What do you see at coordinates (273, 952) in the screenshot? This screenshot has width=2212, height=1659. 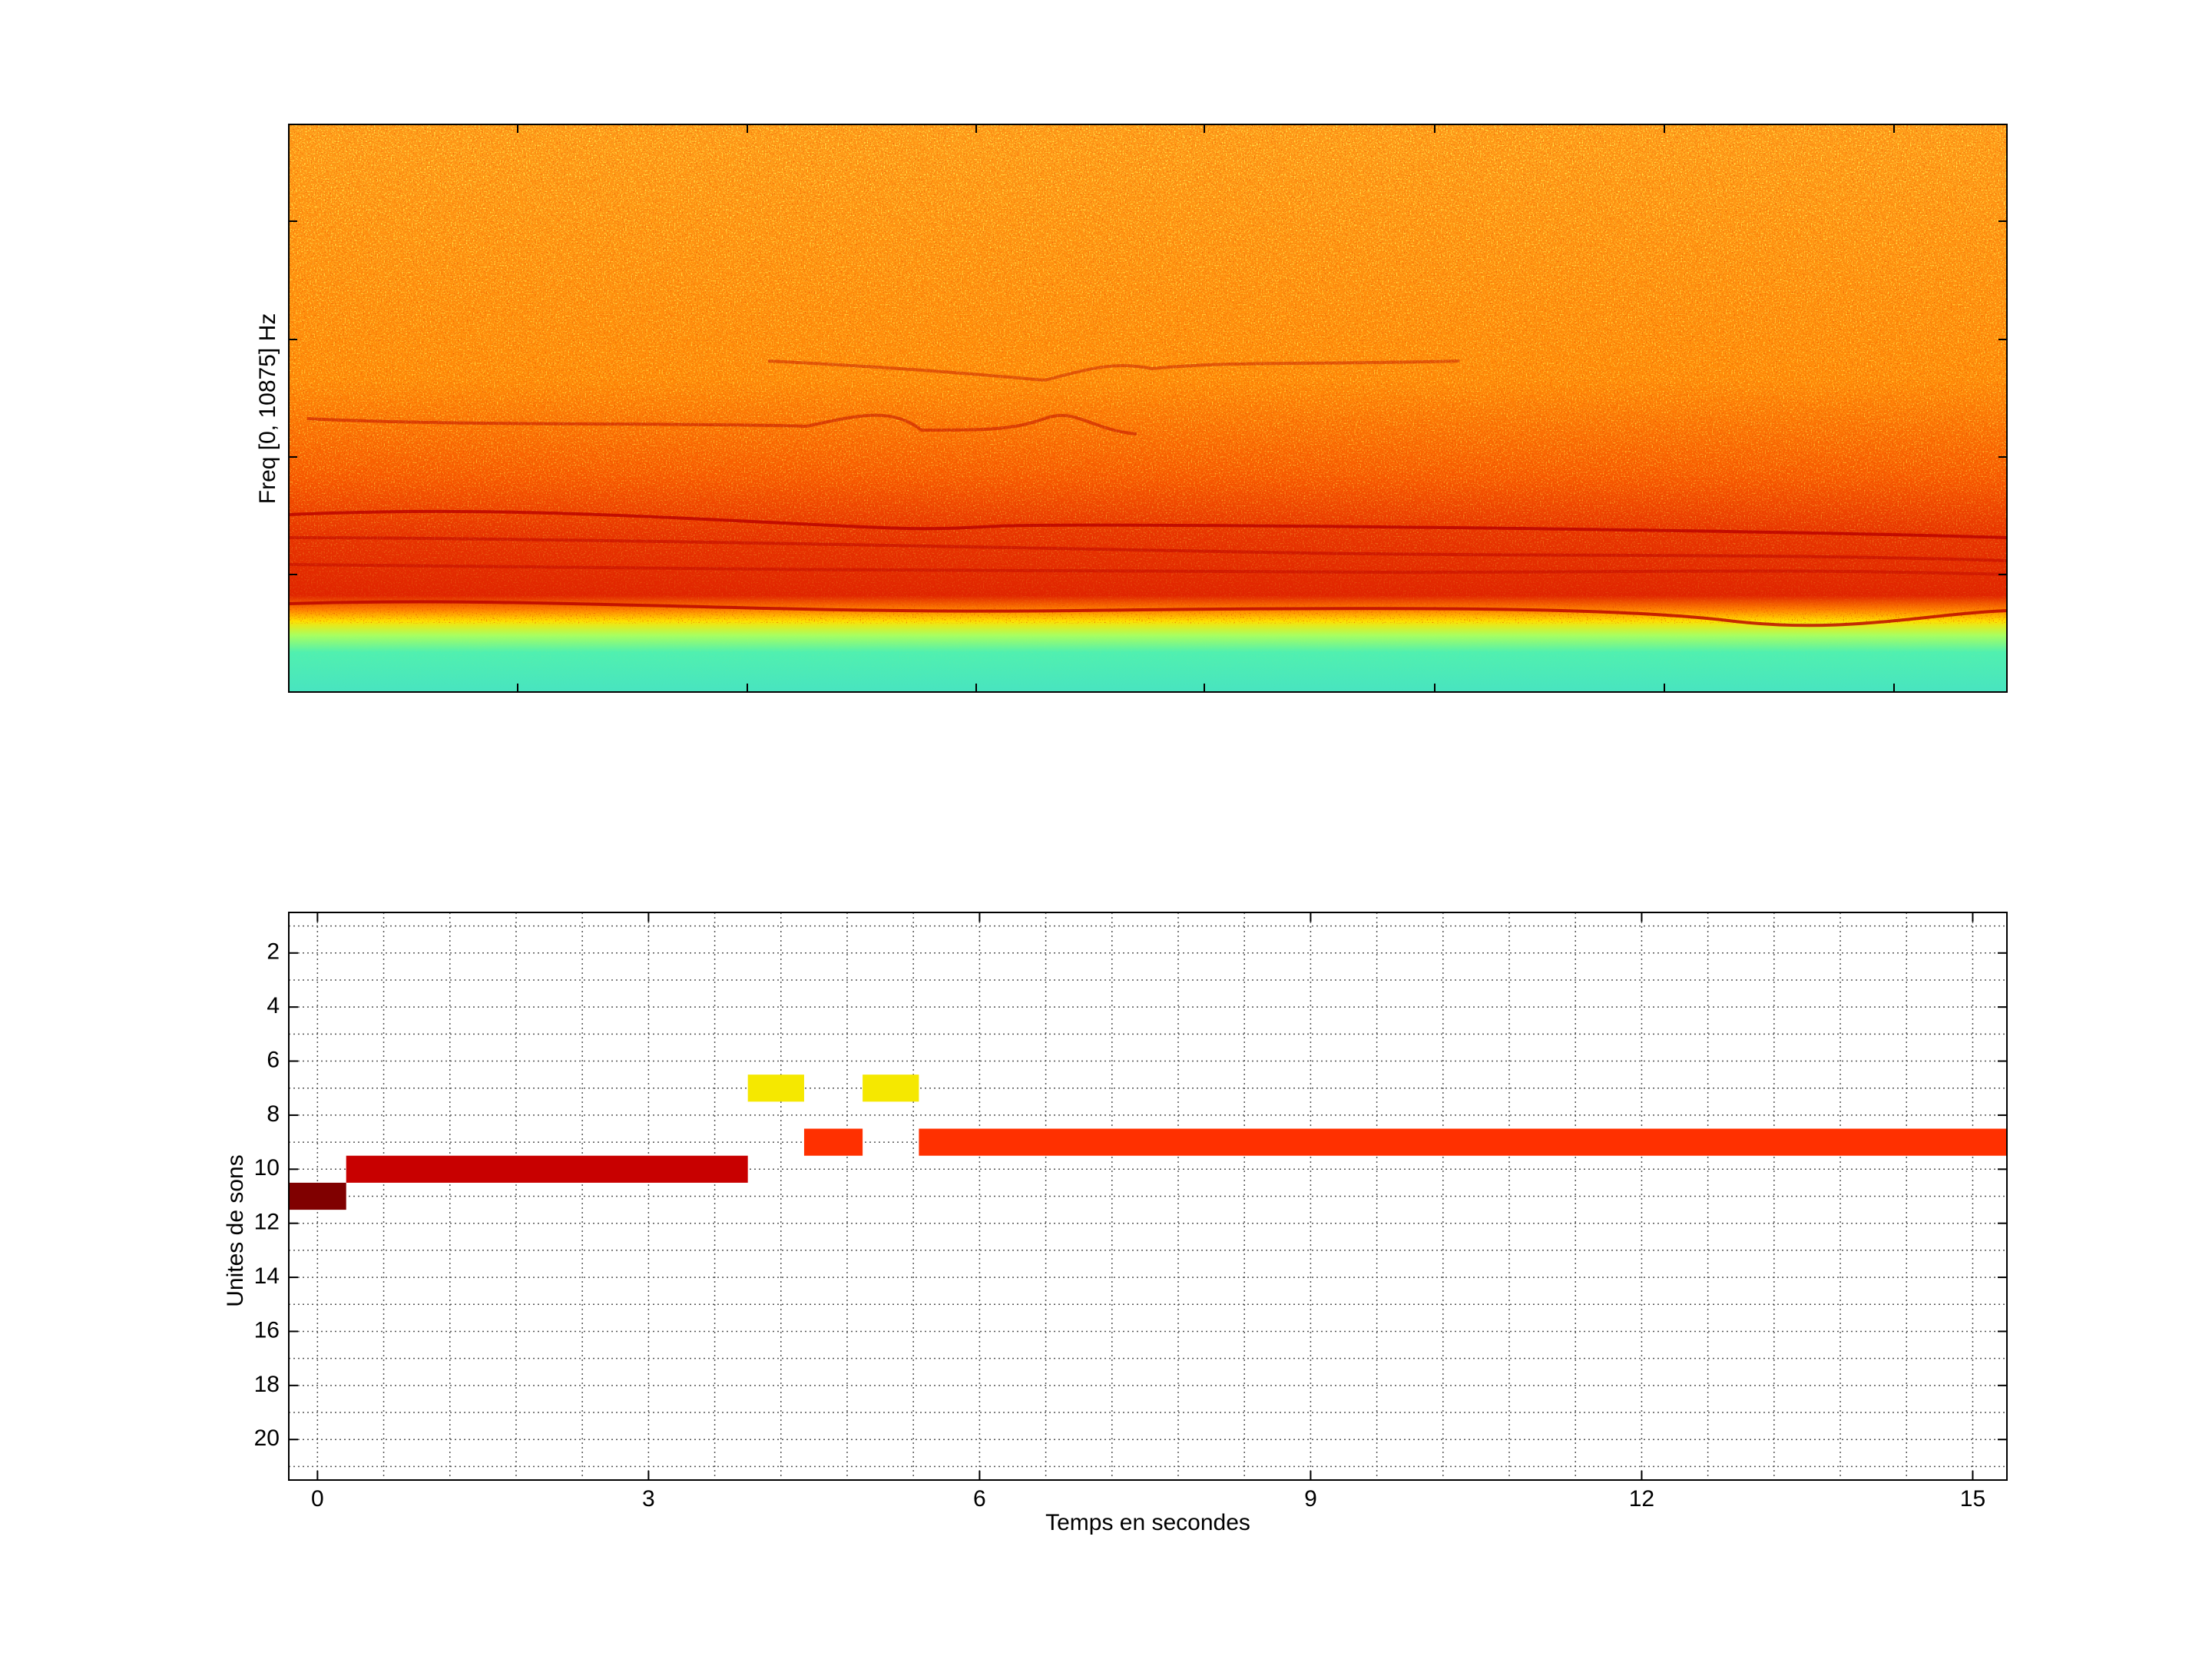 I see `y-tick-label: 2` at bounding box center [273, 952].